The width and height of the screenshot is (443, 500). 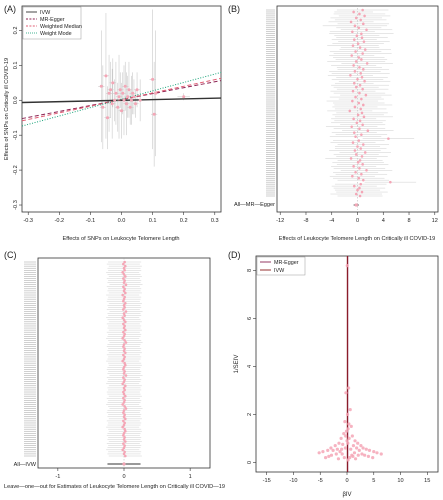 I want to click on d-xtick-label: 0, so click(x=346, y=481).